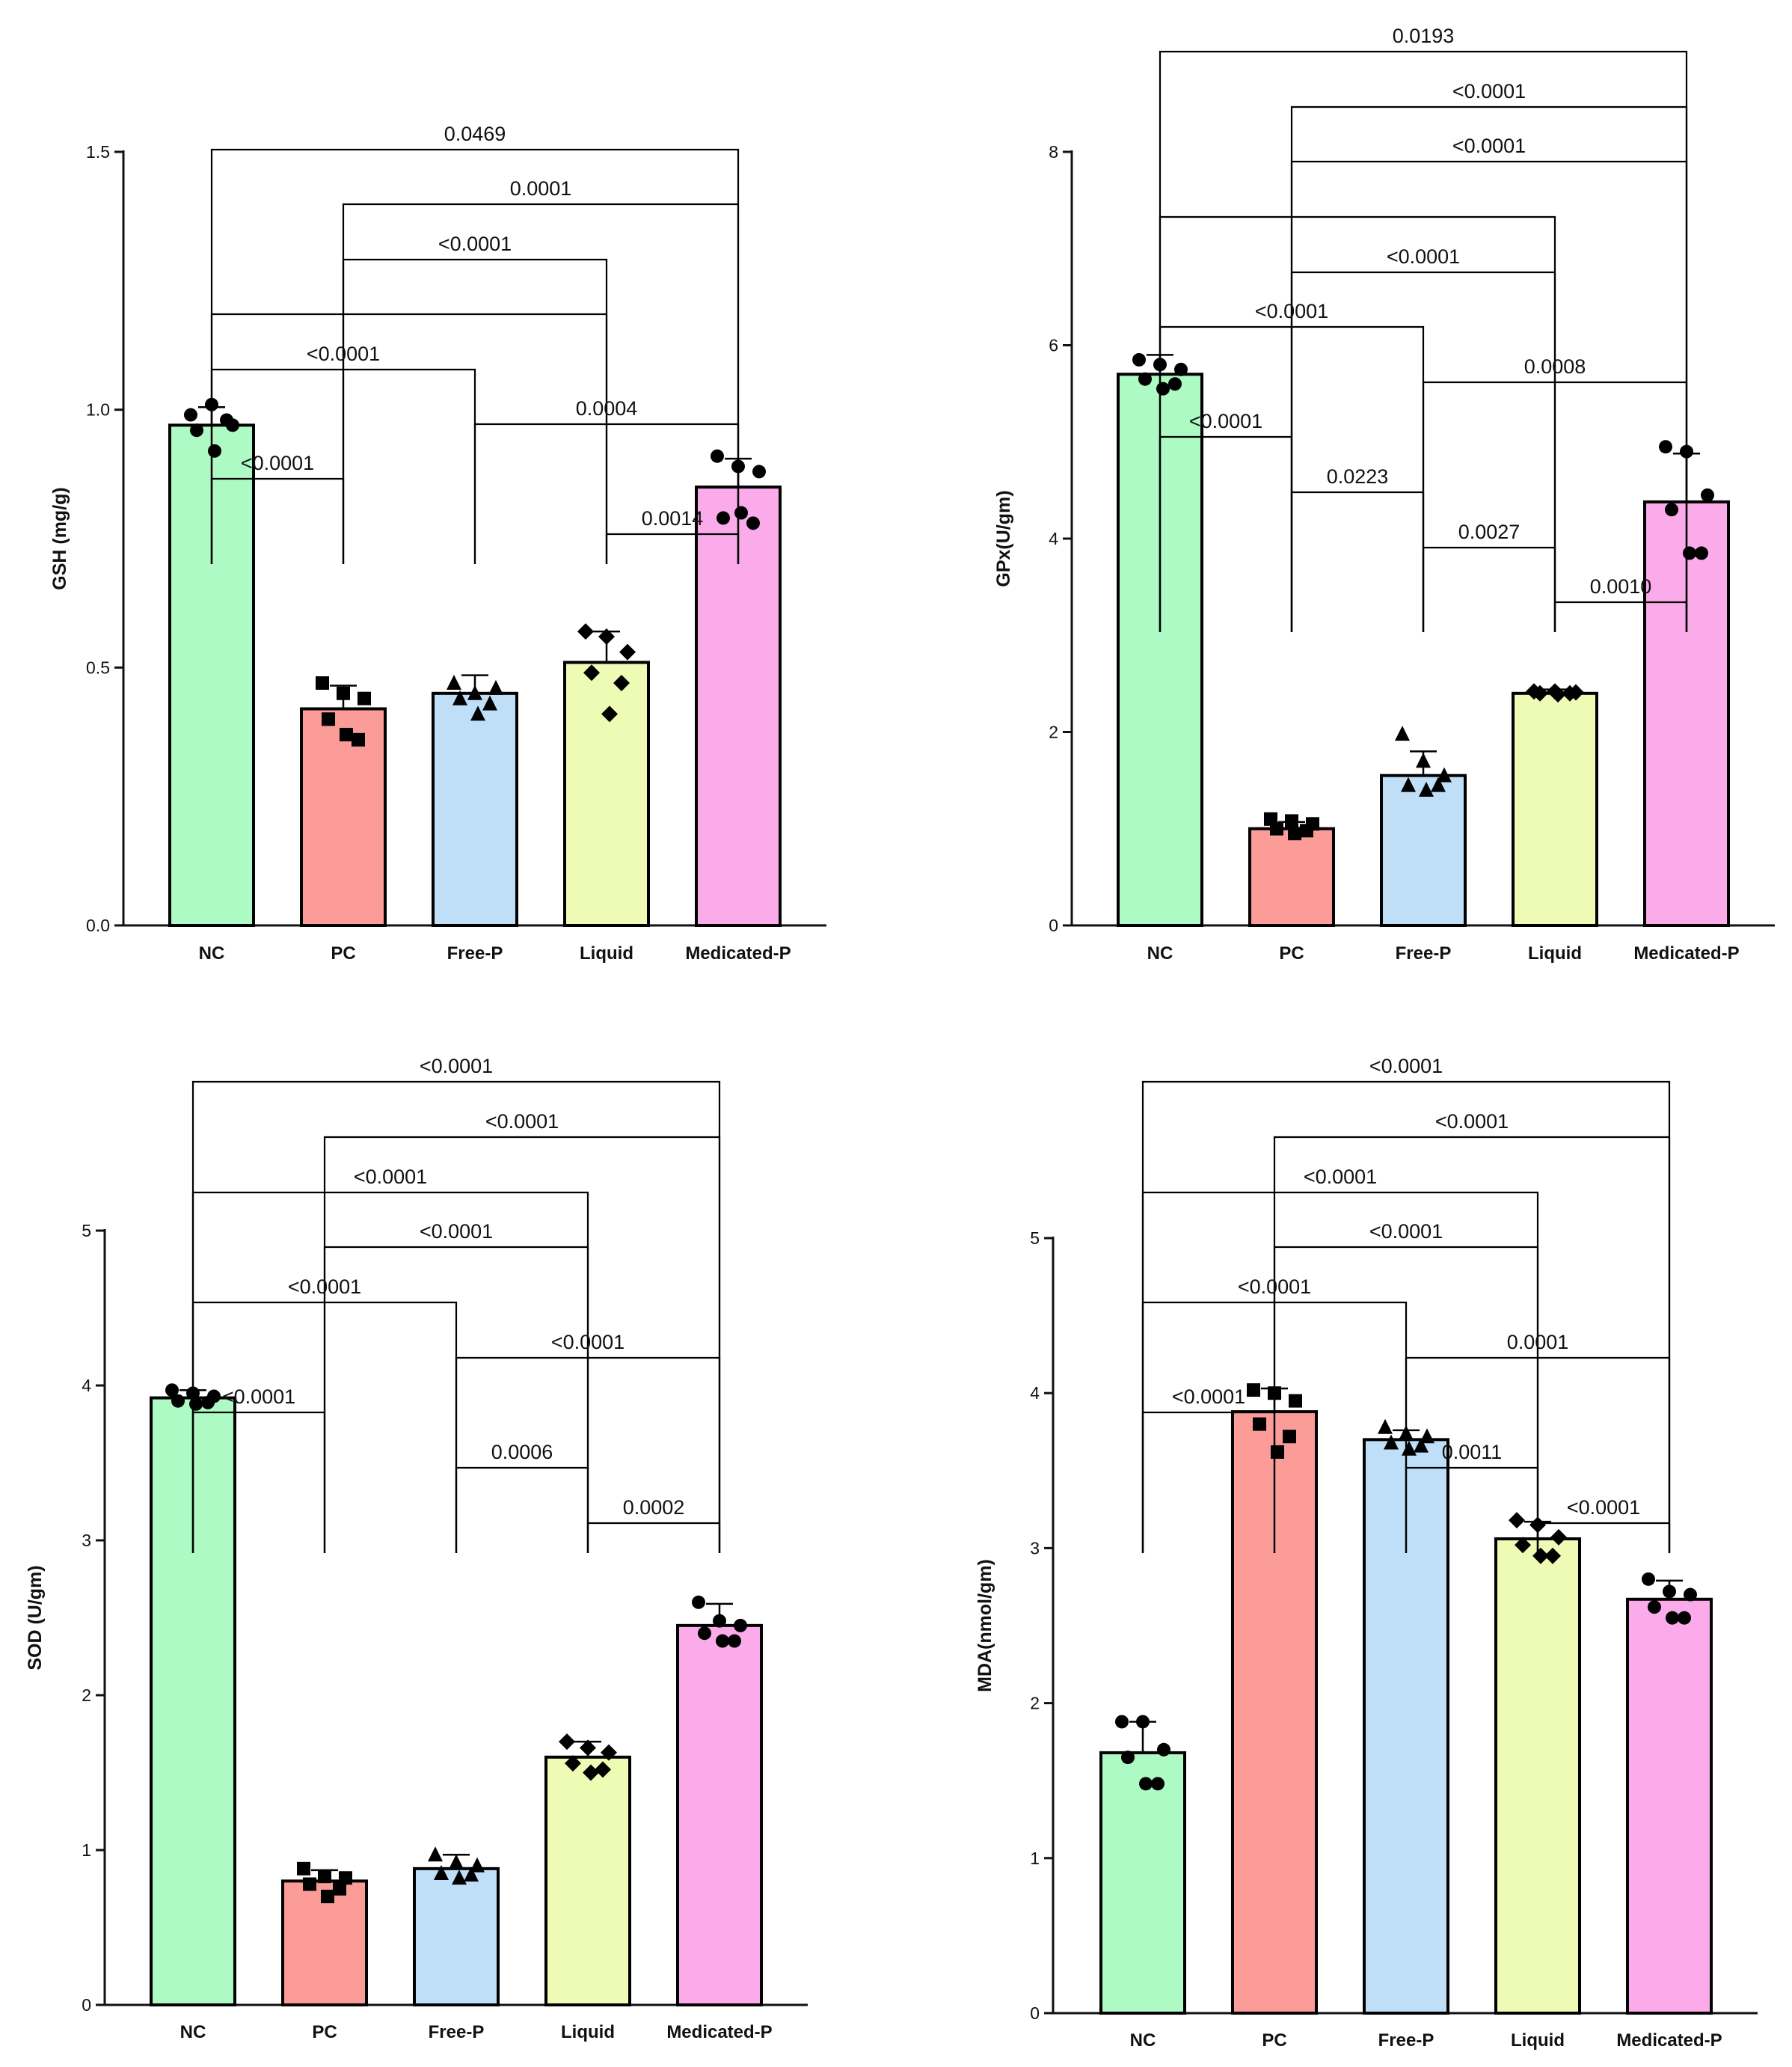 The height and width of the screenshot is (2067, 1792). Describe the element at coordinates (35, 1617) in the screenshot. I see `y-axis-title: SOD (U/gm)` at that location.